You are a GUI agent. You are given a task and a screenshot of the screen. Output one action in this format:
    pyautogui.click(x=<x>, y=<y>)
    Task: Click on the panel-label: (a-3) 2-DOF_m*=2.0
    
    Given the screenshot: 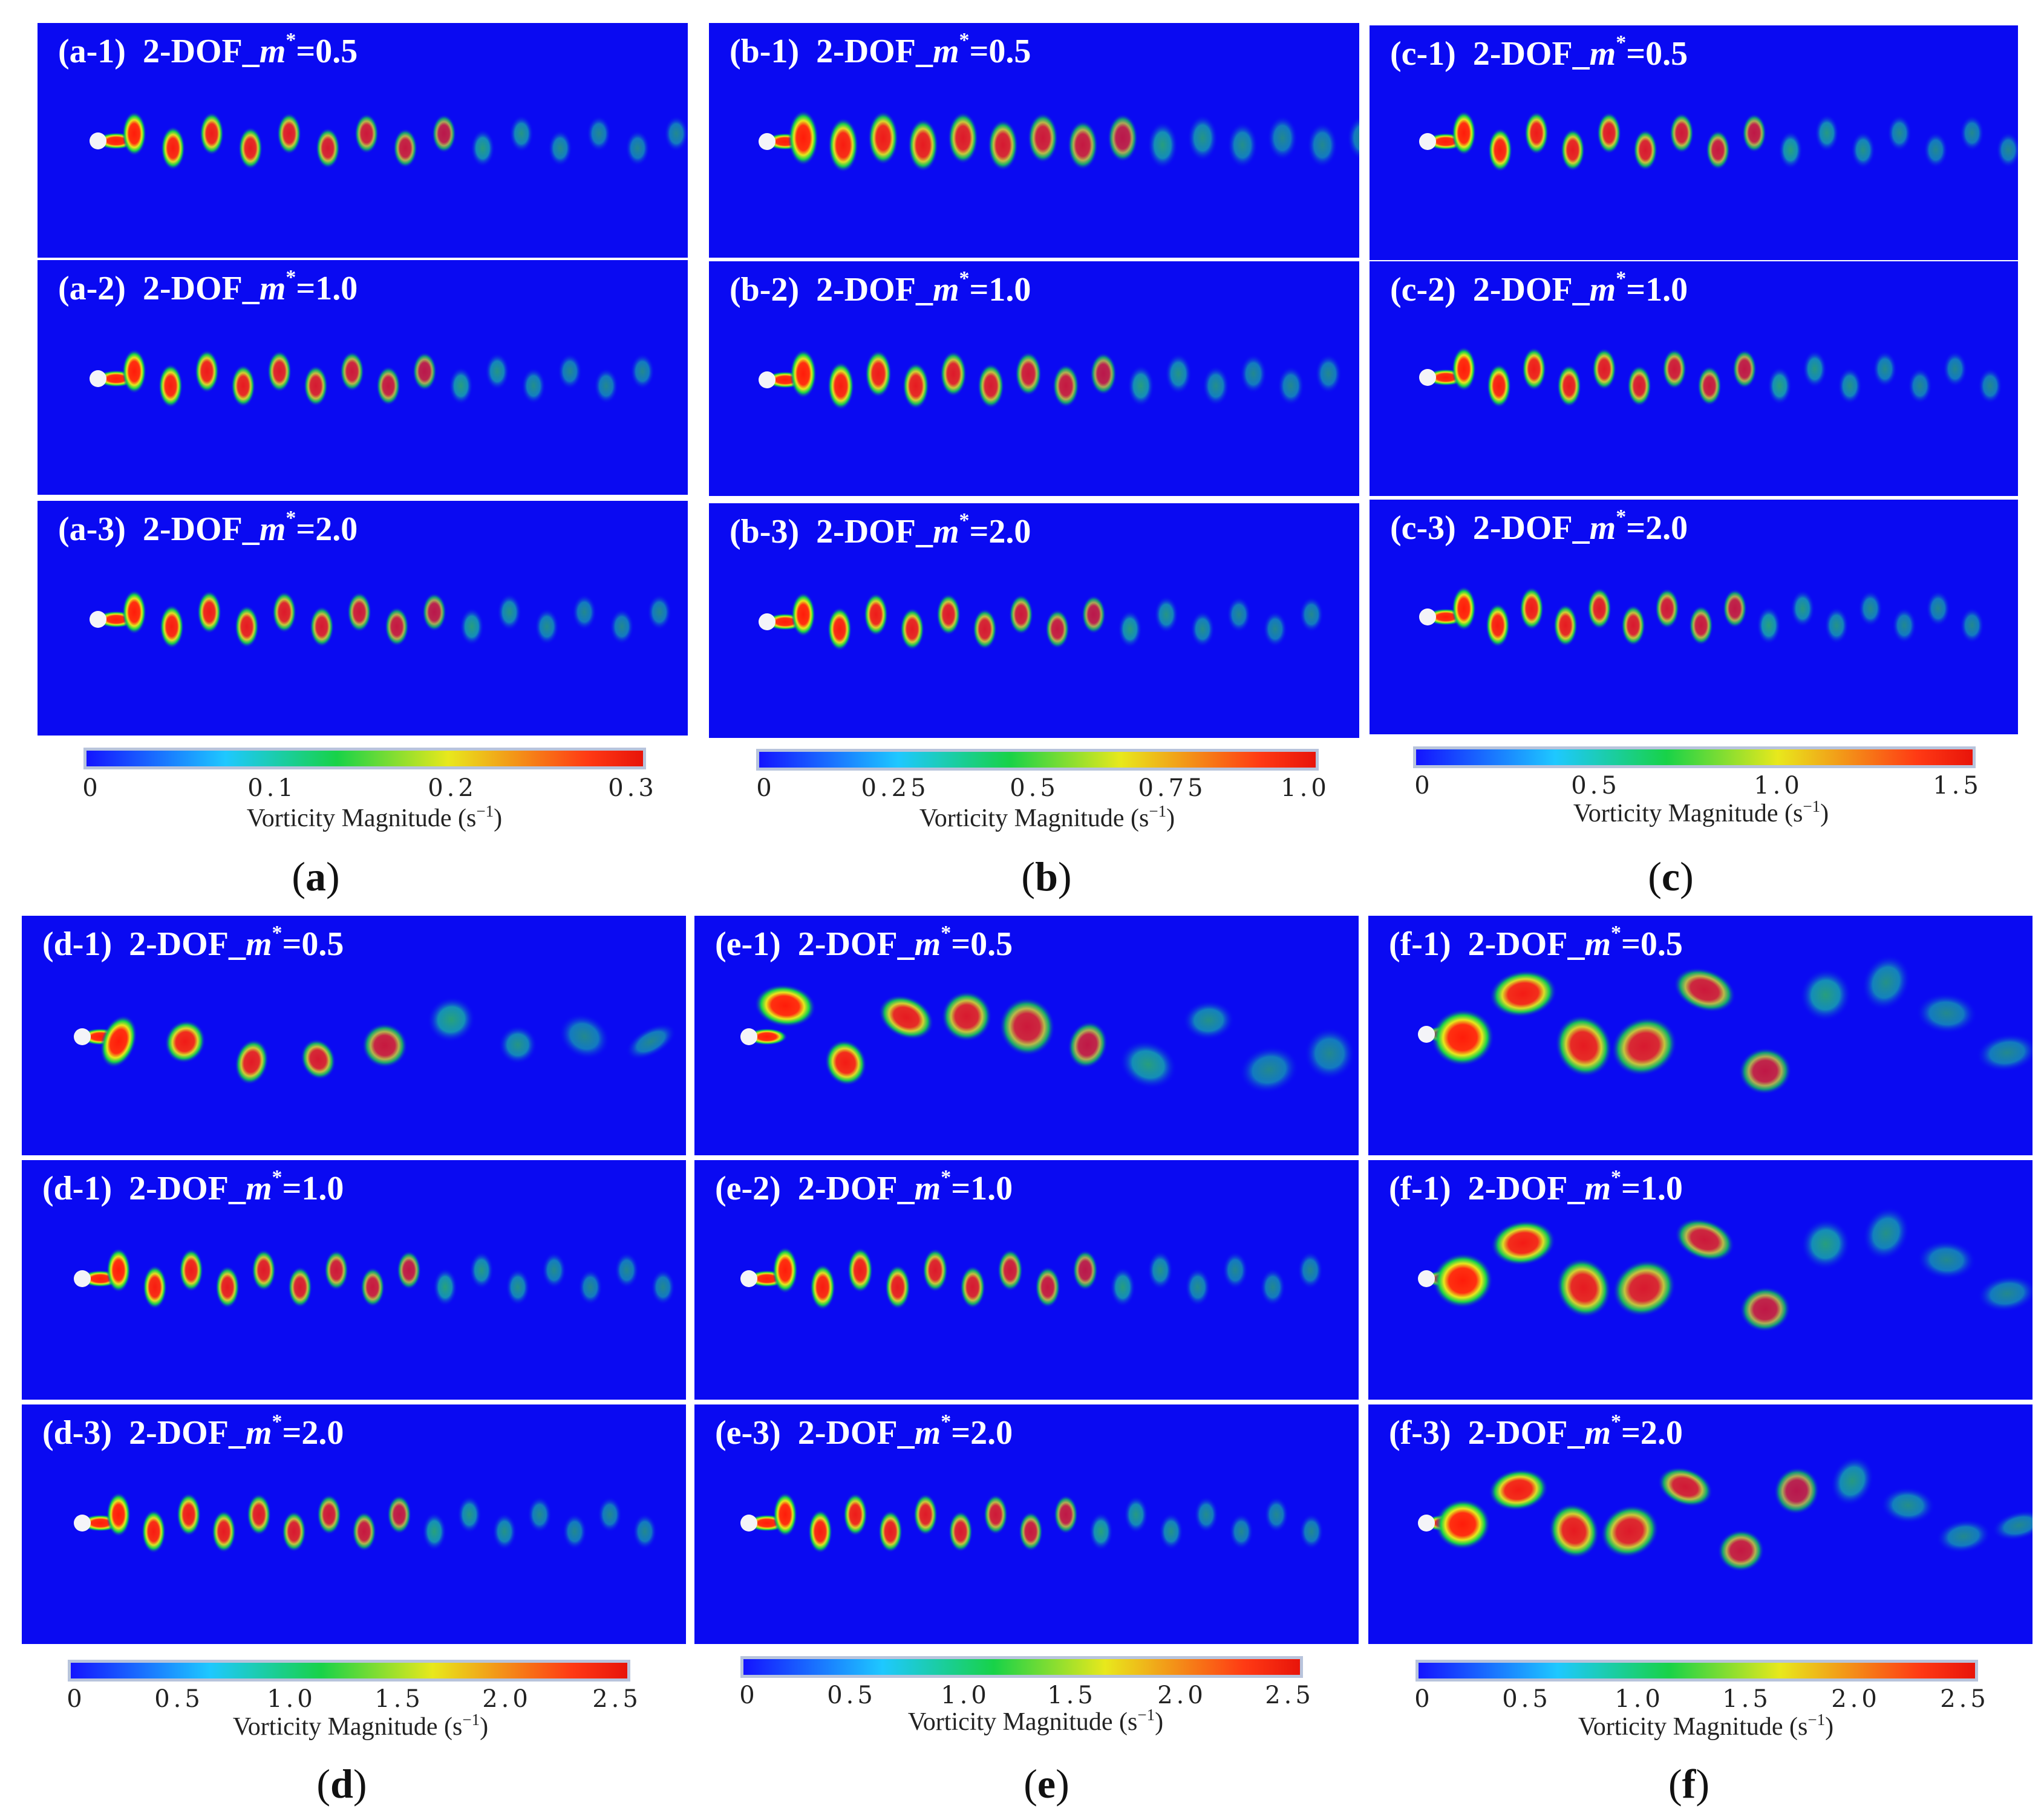 What is the action you would take?
    pyautogui.click(x=208, y=527)
    